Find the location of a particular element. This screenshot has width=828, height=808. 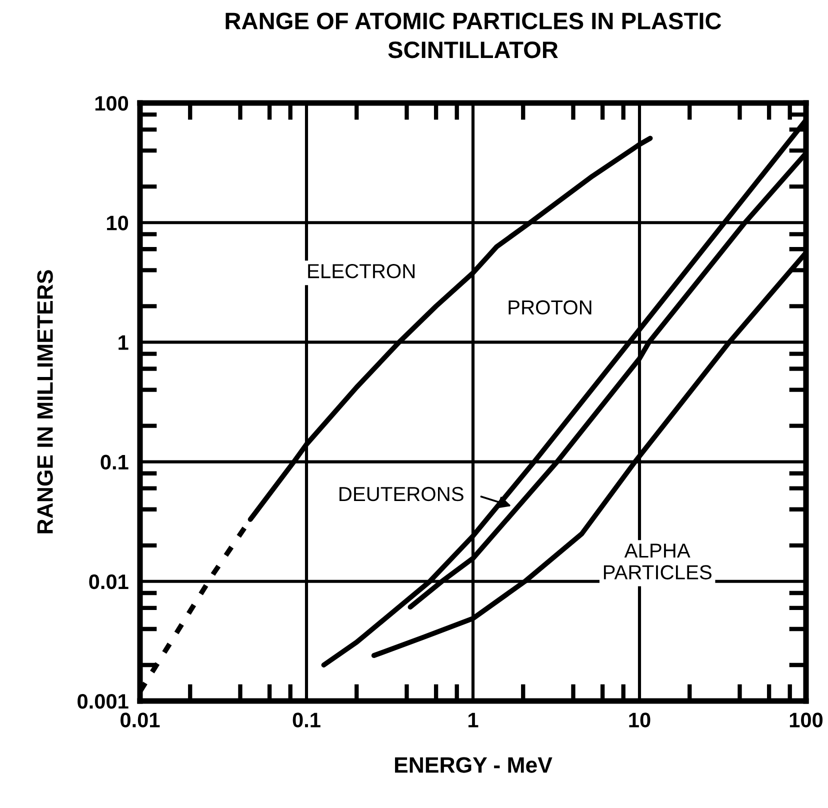

x-tick-label: 0.1 is located at coordinates (306, 720).